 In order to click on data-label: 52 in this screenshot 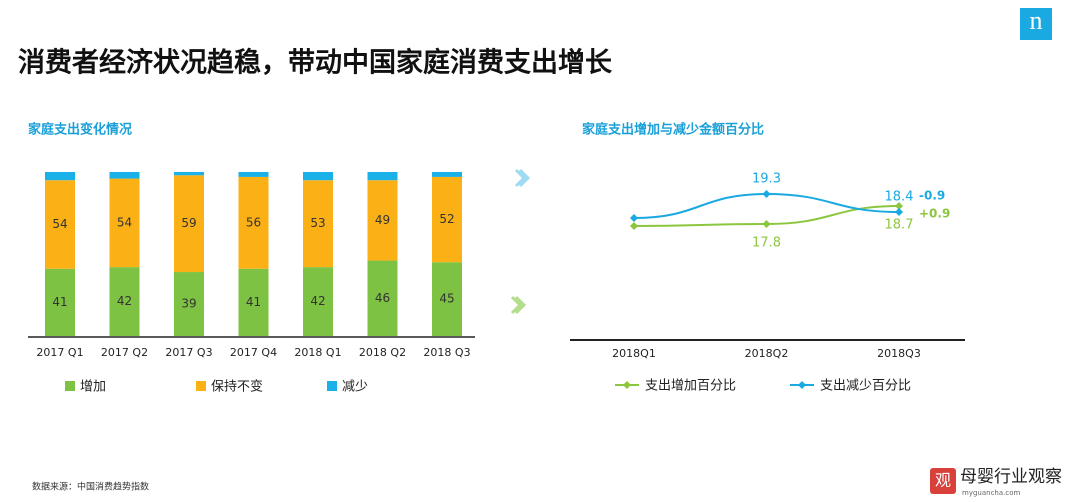, I will do `click(446, 219)`.